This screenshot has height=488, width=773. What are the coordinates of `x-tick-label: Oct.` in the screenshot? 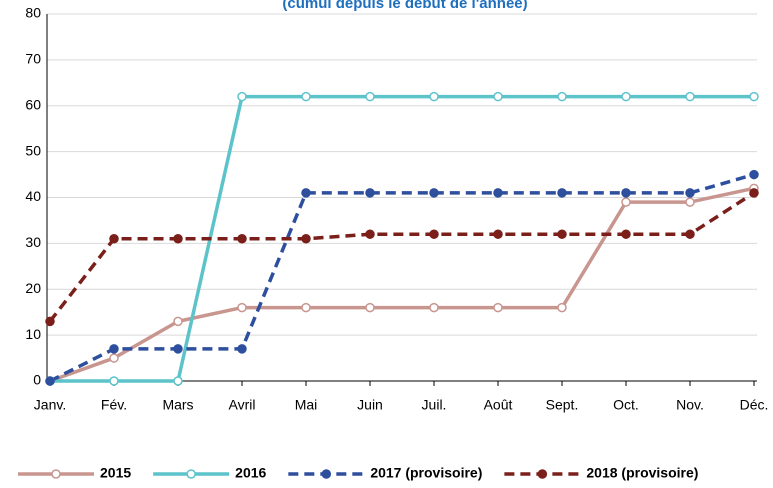 It's located at (626, 405).